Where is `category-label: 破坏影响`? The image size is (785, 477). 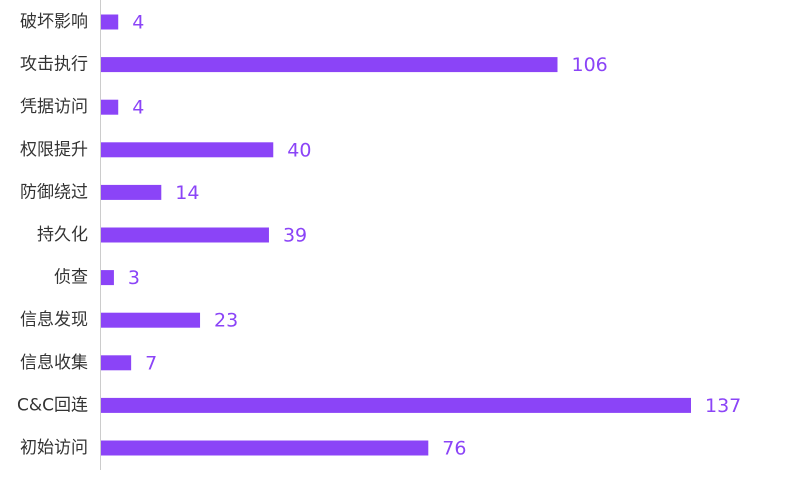 category-label: 破坏影响 is located at coordinates (54, 22).